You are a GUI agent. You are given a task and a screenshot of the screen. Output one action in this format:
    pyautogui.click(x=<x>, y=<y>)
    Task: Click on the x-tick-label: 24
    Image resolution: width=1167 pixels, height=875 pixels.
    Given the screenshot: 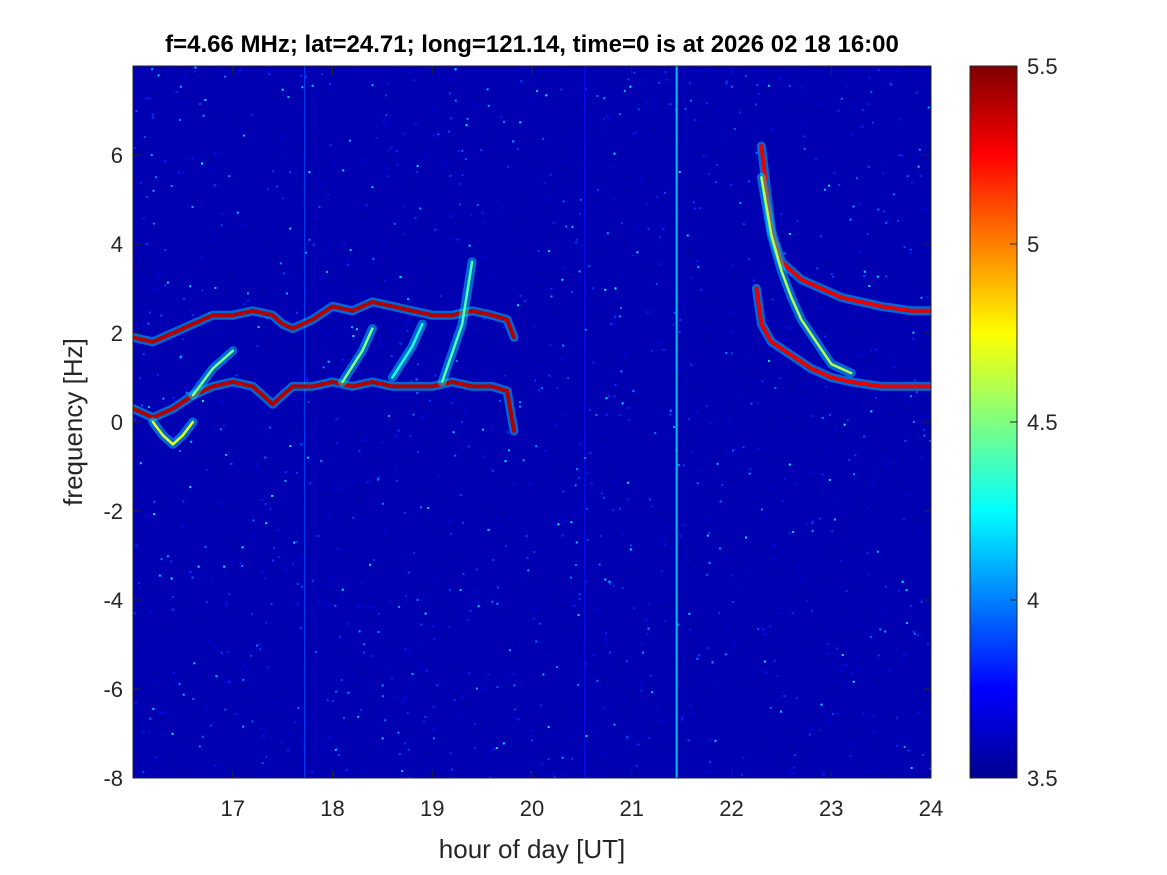 What is the action you would take?
    pyautogui.click(x=931, y=808)
    